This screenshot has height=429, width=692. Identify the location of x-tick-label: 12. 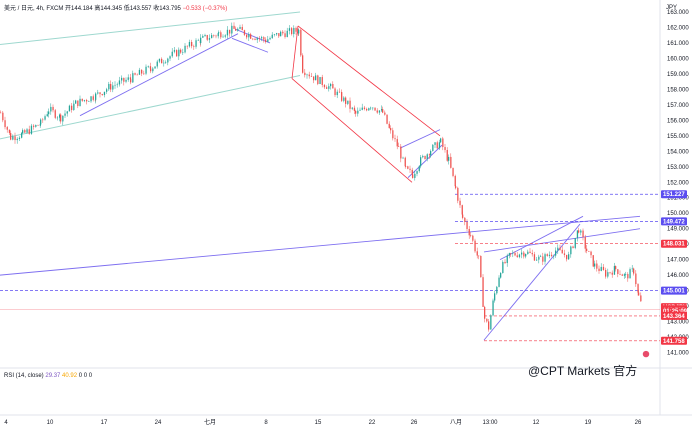
(536, 423).